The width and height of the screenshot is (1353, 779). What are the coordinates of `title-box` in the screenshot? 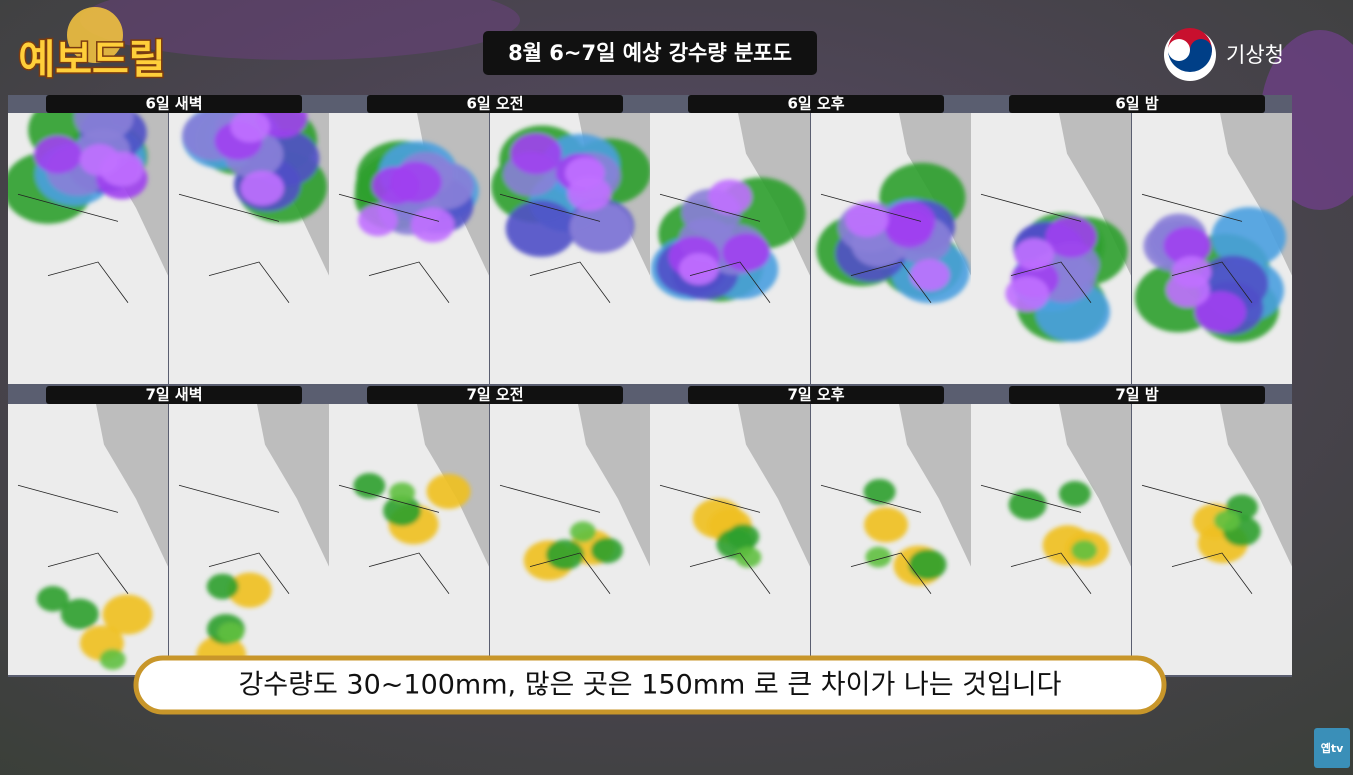 It's located at (650, 53).